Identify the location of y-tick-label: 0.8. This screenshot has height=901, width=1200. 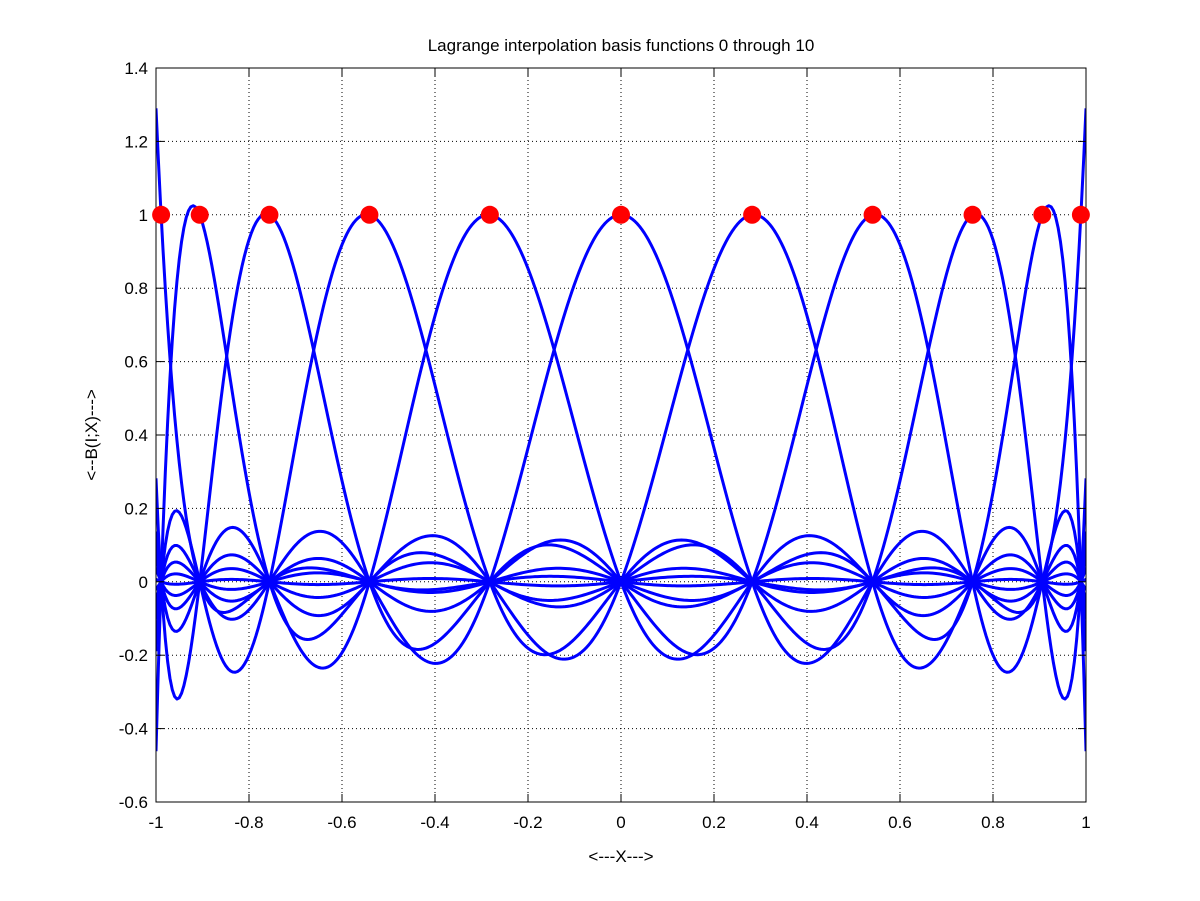
(136, 288).